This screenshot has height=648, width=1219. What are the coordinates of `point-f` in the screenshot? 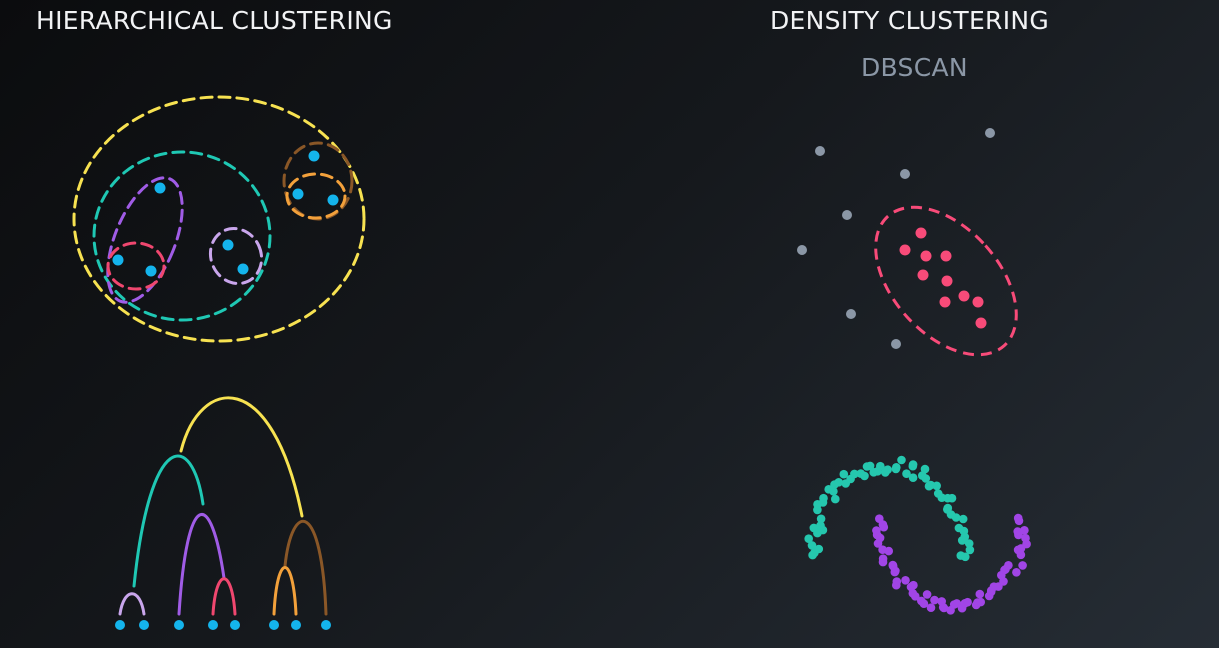 It's located at (314, 156).